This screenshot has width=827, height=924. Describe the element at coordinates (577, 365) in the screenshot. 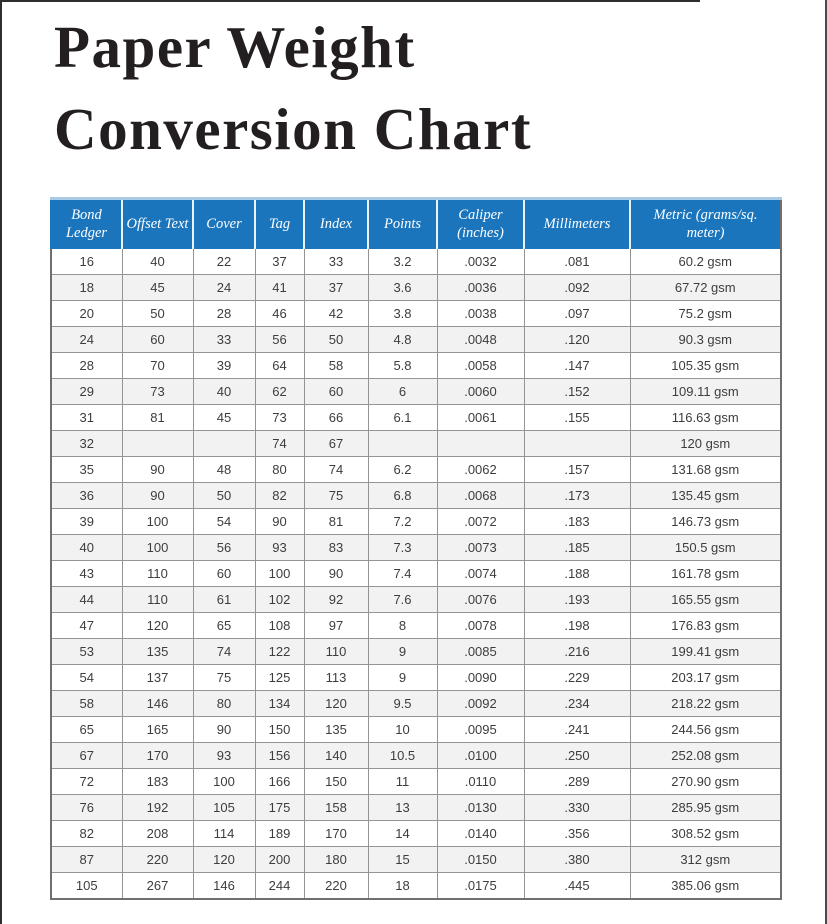

I see `table-cell: .147` at that location.